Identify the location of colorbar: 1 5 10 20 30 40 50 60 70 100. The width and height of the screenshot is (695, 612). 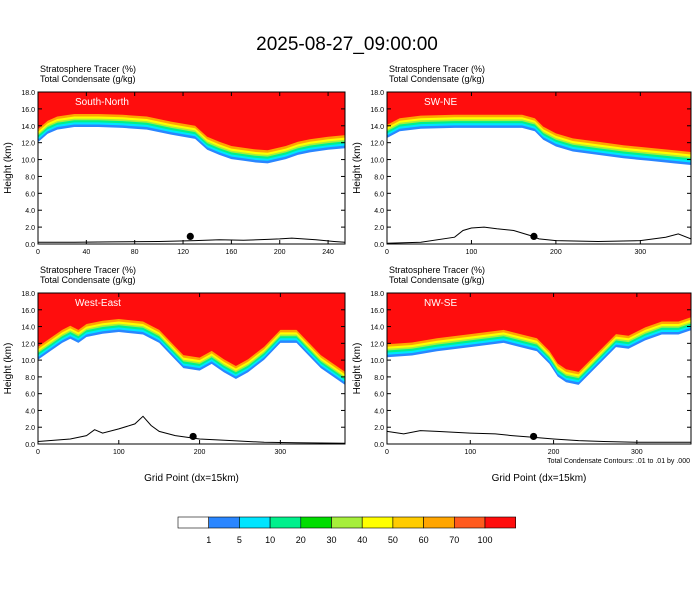
(347, 530).